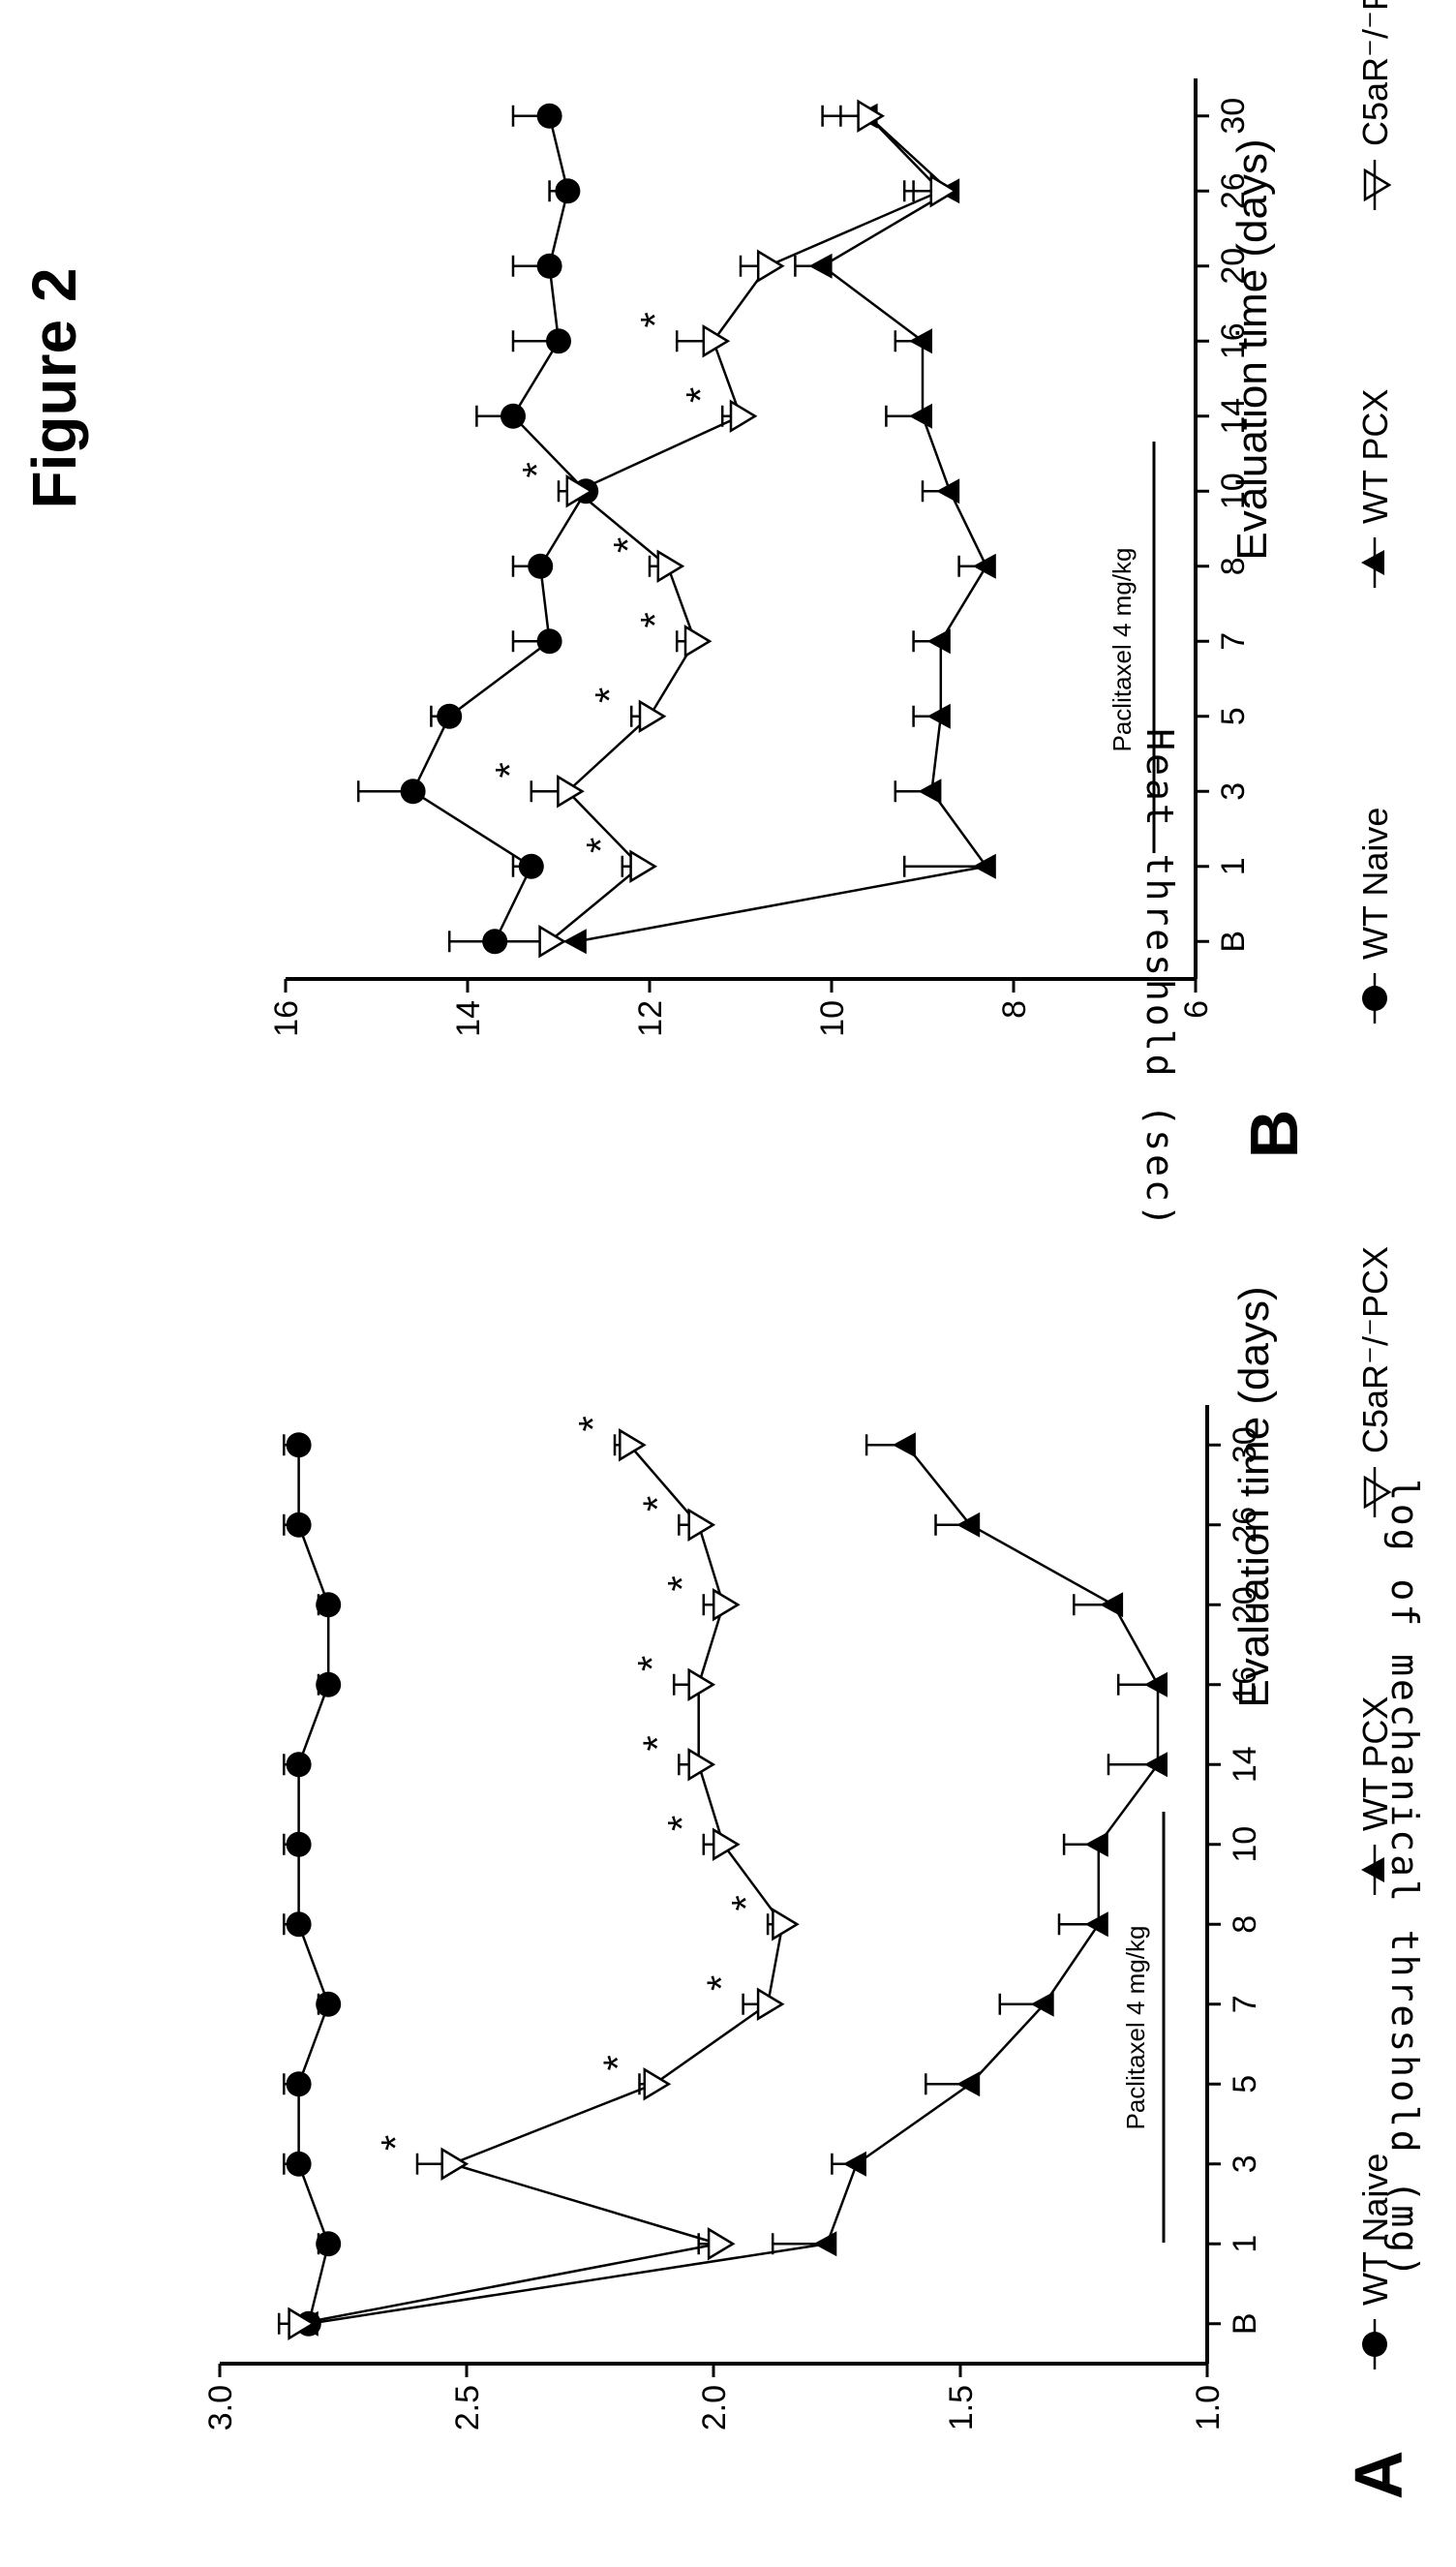 This screenshot has height=2567, width=1456. Describe the element at coordinates (1375, 2230) in the screenshot. I see `panel-a-legend-label: WT Naive` at that location.